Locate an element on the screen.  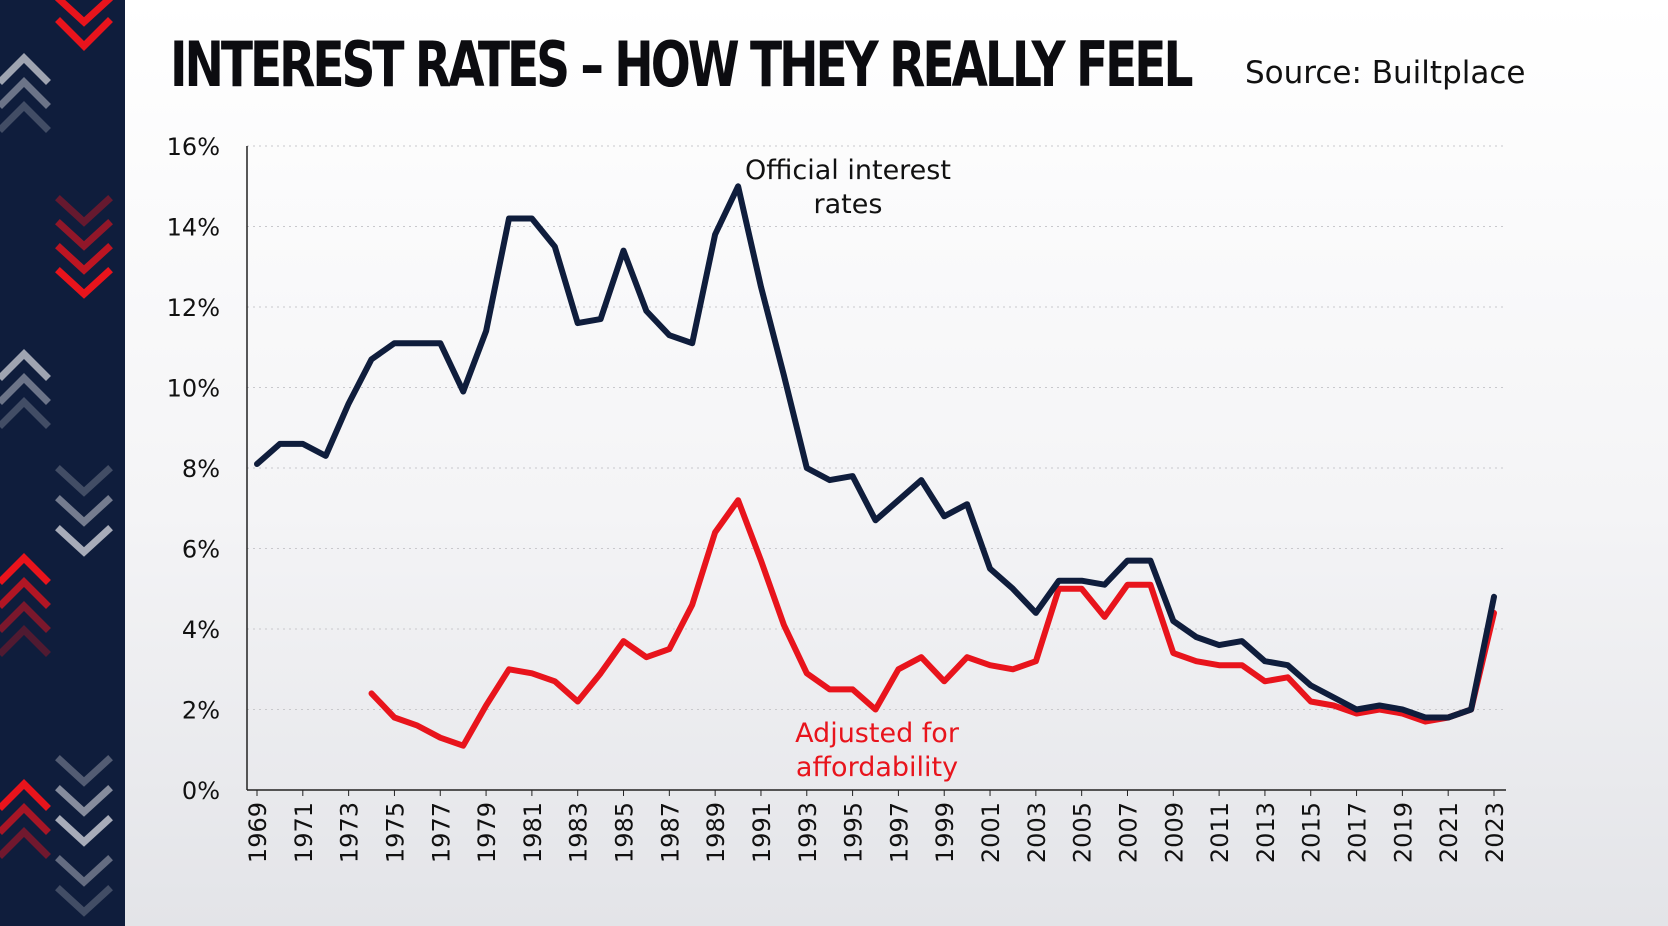
x-tick-label: 1993 is located at coordinates (808, 832).